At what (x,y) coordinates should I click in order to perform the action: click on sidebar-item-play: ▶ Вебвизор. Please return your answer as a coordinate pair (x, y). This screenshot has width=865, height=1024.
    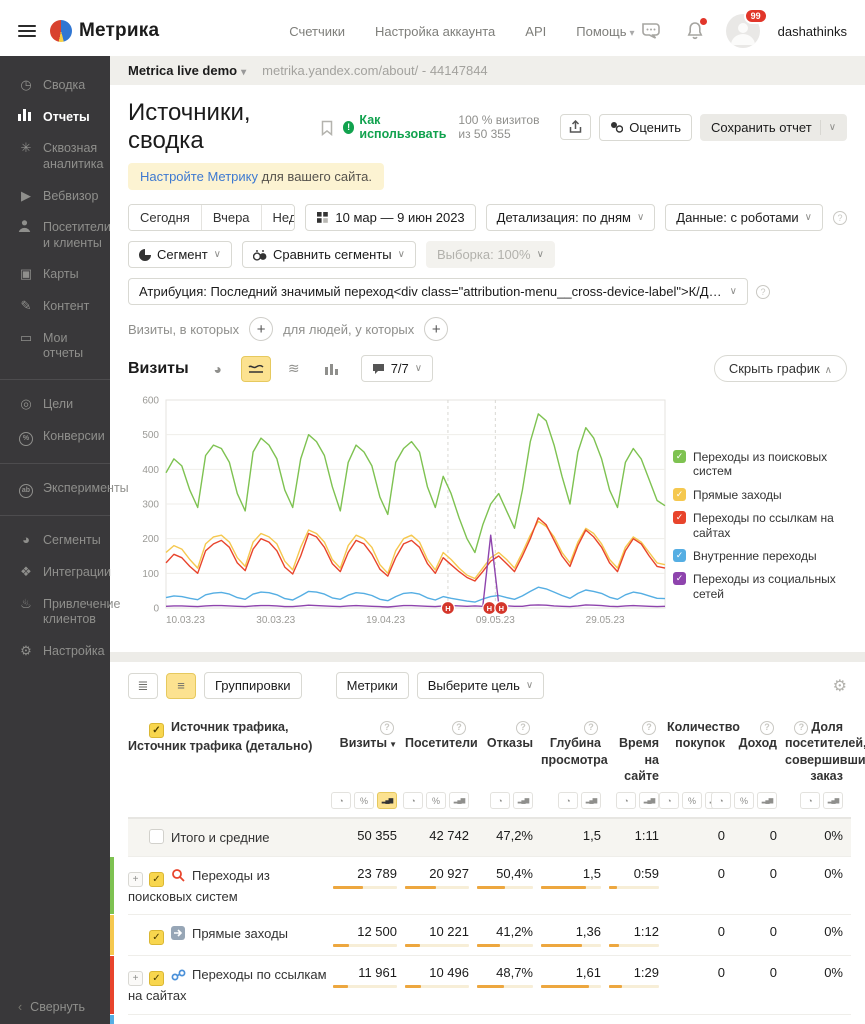
    Looking at the image, I should click on (55, 197).